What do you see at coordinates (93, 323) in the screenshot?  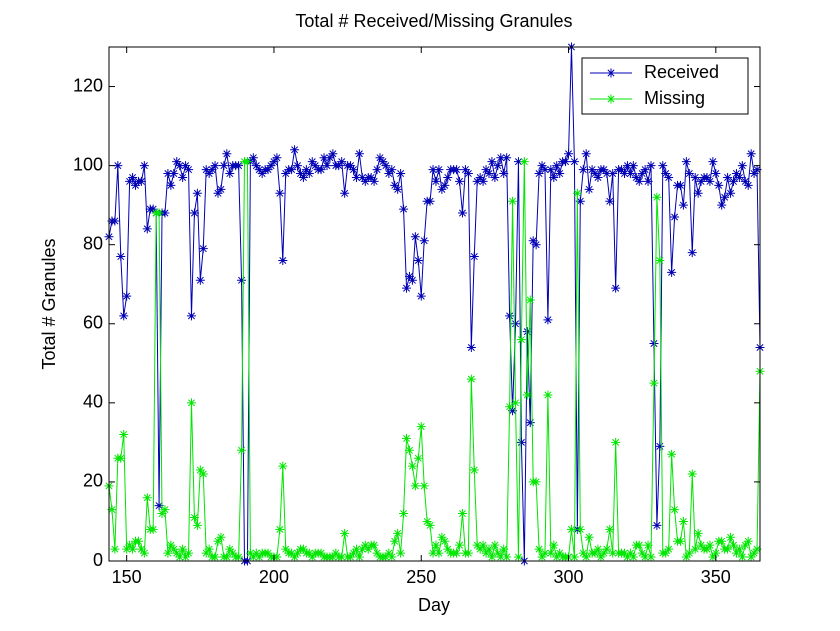 I see `y-tick-label: 60` at bounding box center [93, 323].